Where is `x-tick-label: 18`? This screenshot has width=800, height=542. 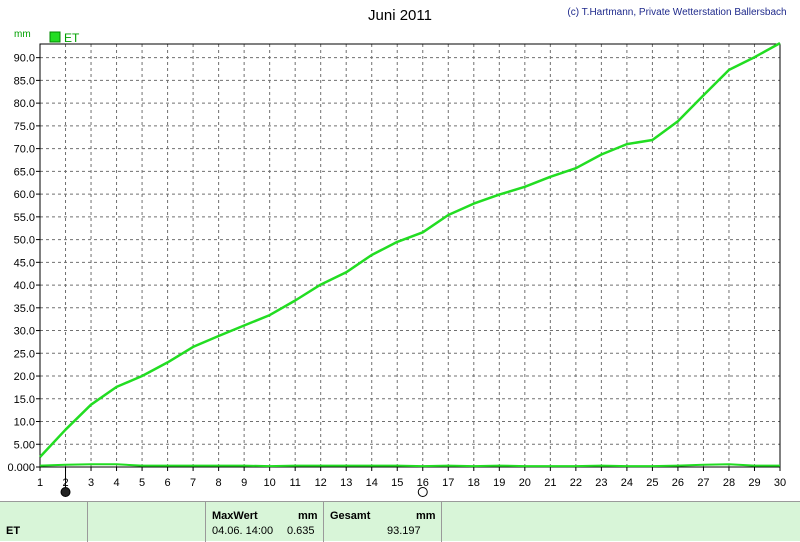
x-tick-label: 18 is located at coordinates (474, 483).